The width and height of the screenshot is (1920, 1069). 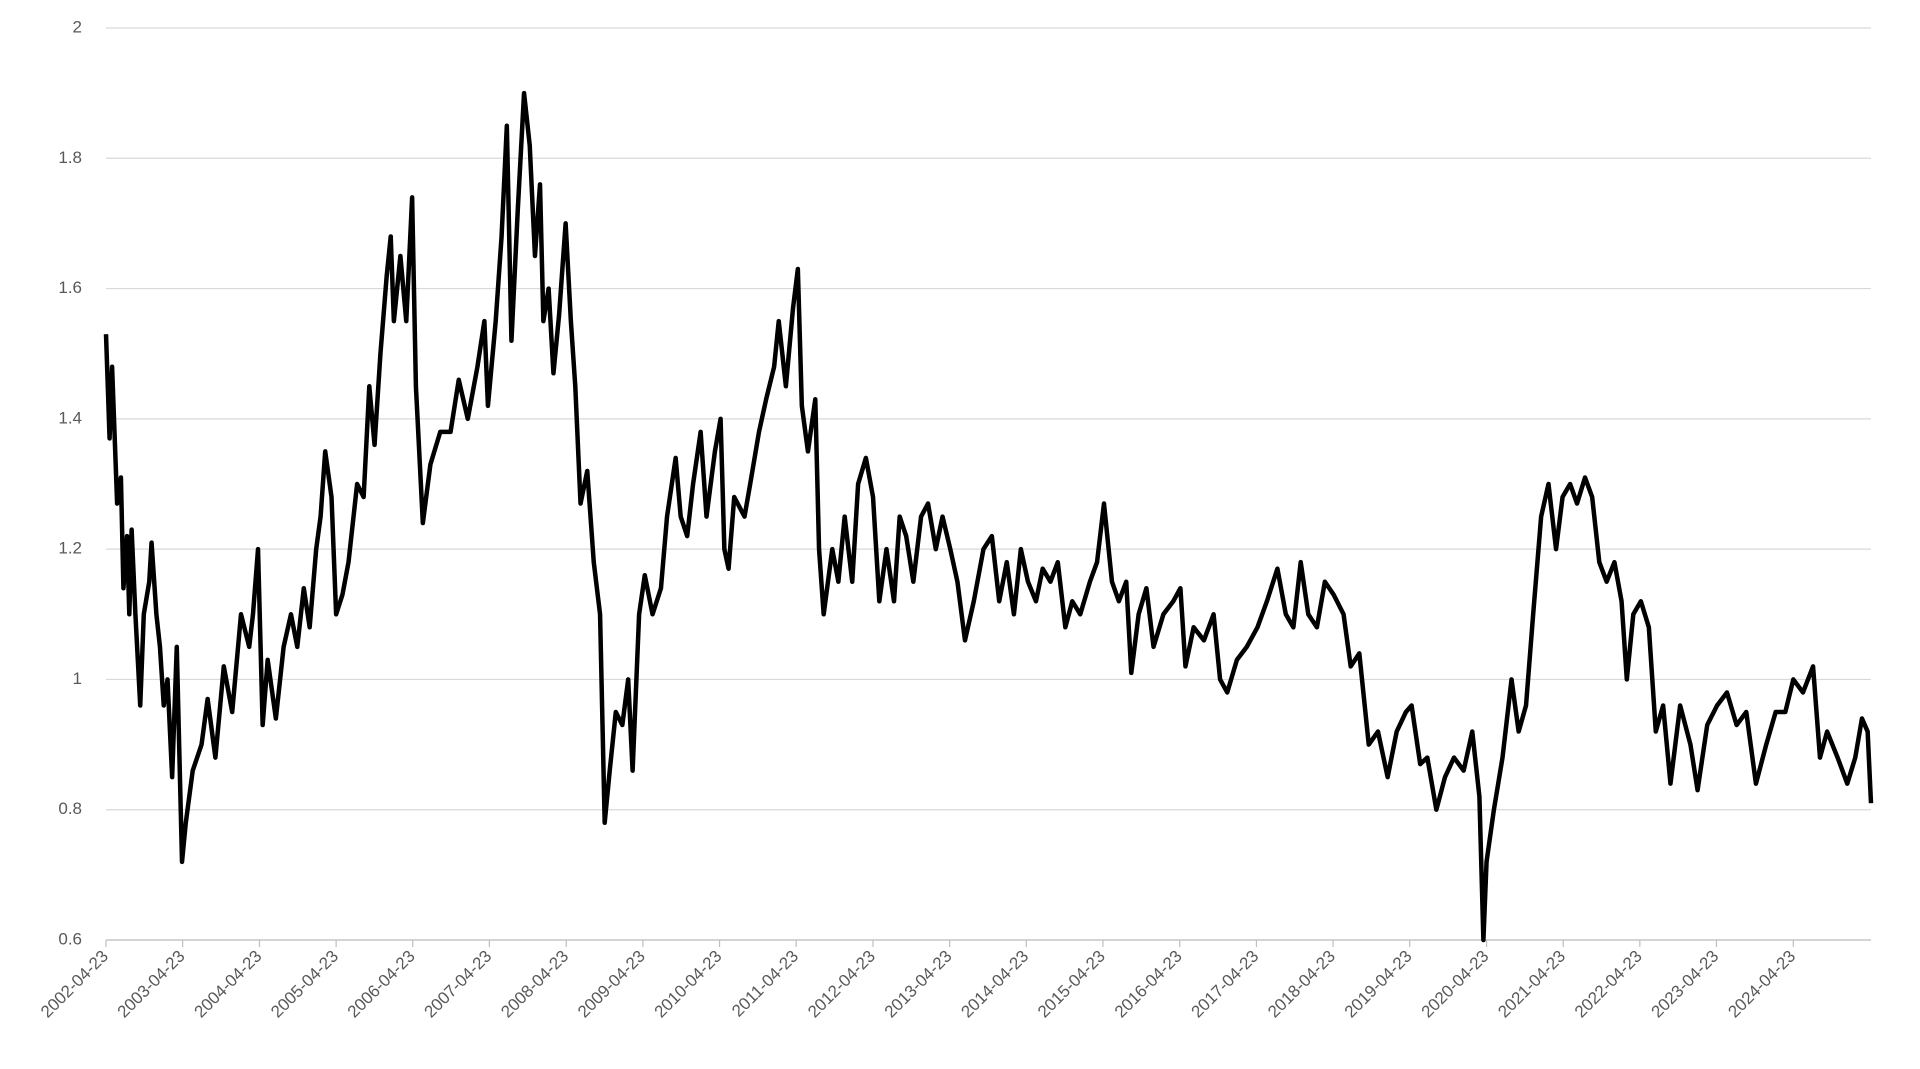 What do you see at coordinates (1608, 984) in the screenshot?
I see `x-tick-label: 2022-04-23` at bounding box center [1608, 984].